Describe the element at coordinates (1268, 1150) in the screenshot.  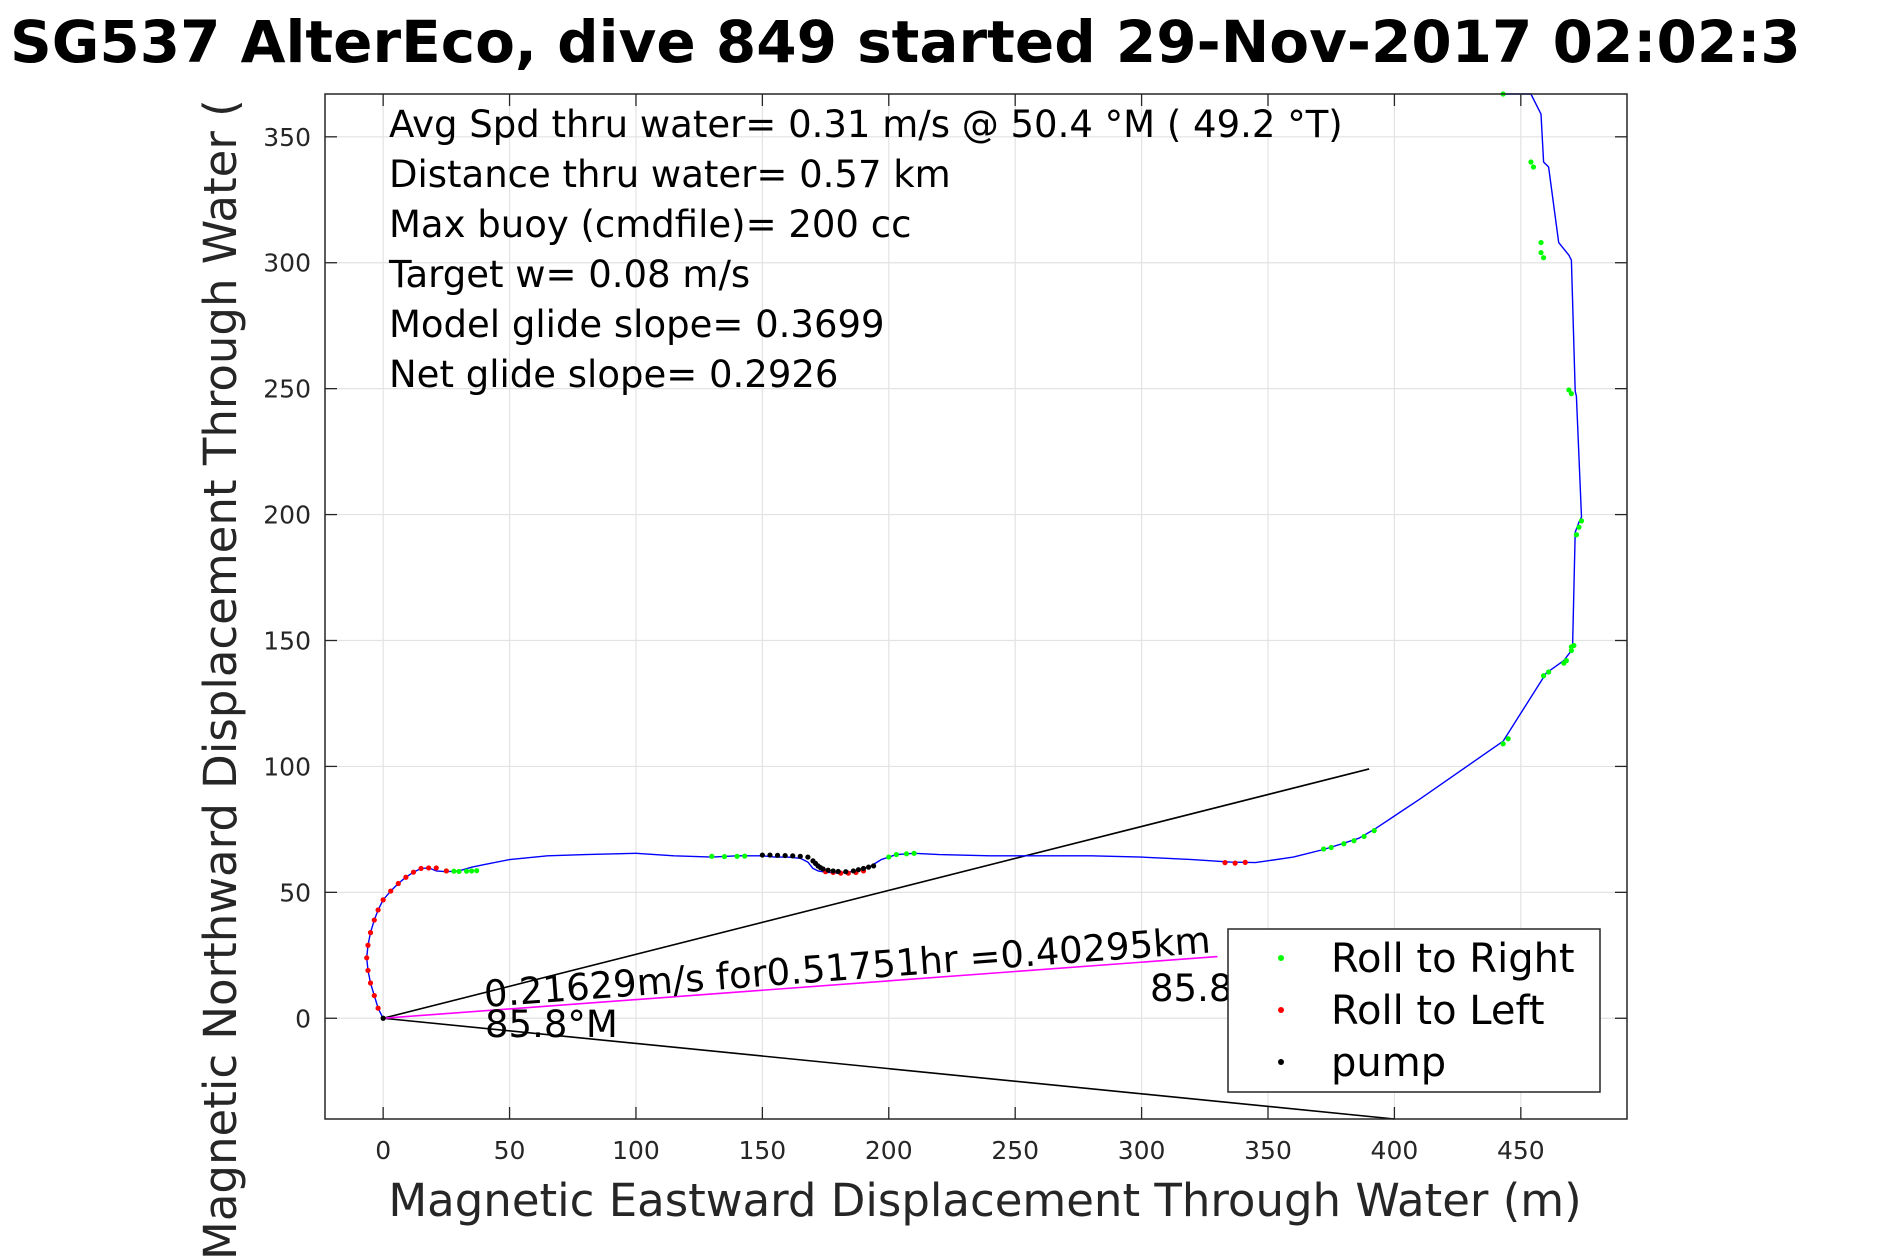
I see `x-tick-label: 350` at that location.